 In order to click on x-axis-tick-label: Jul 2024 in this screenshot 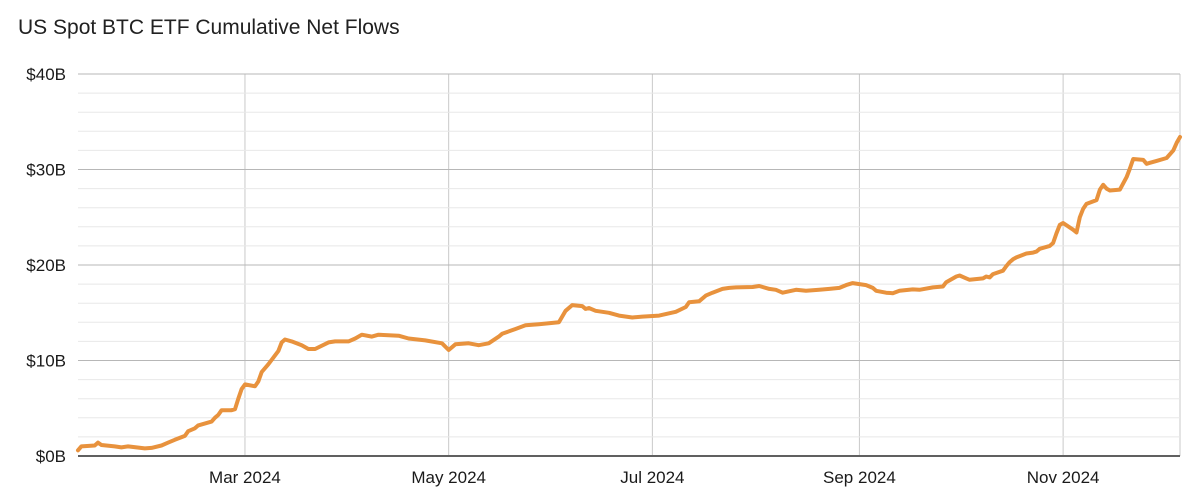, I will do `click(652, 477)`.